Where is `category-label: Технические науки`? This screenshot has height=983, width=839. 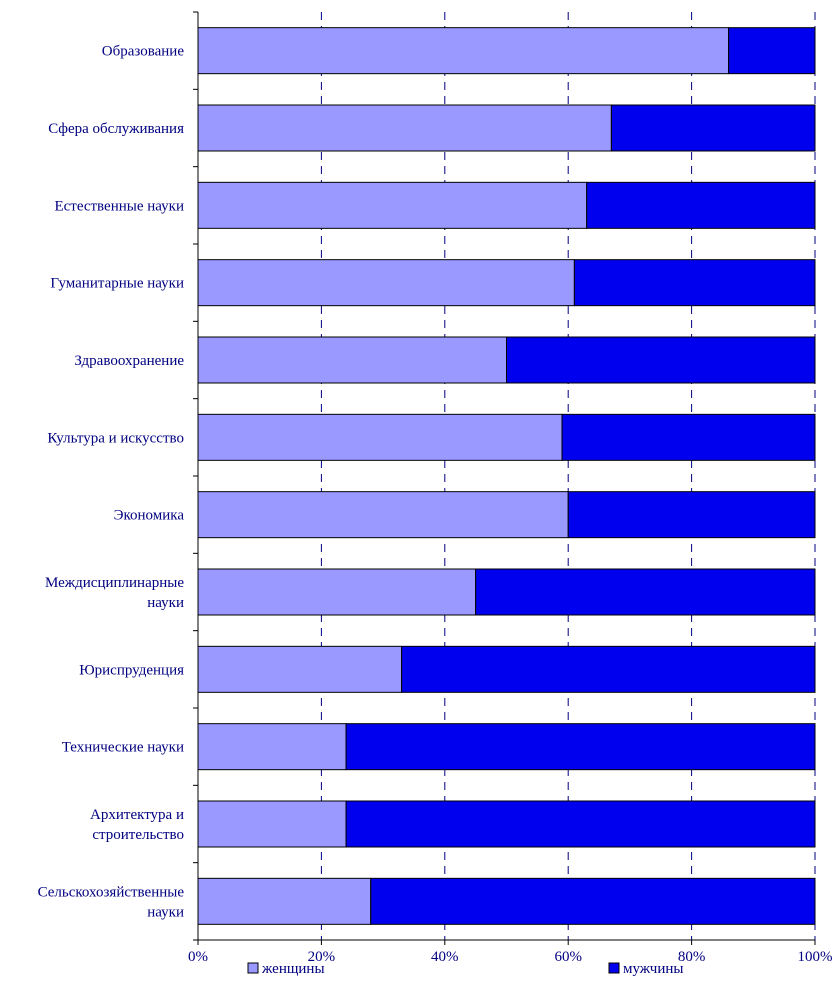 category-label: Технические науки is located at coordinates (123, 748).